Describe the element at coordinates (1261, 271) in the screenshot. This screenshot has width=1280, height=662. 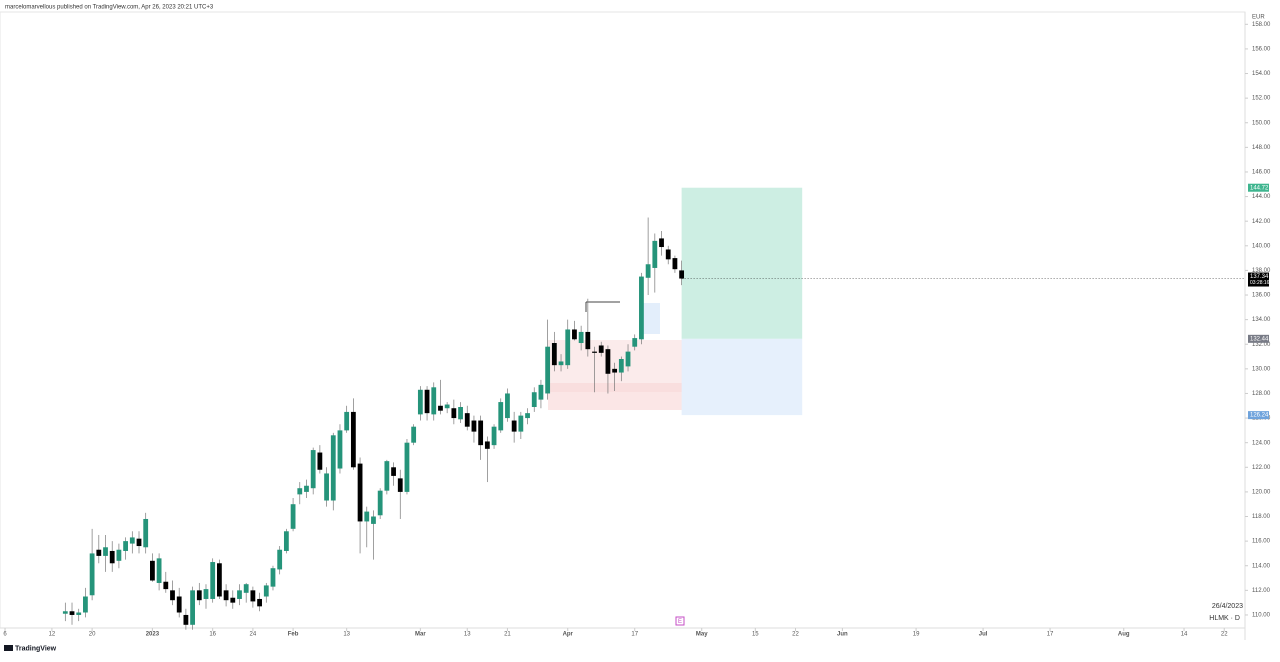
I see `y-tick-label: 138.00` at that location.